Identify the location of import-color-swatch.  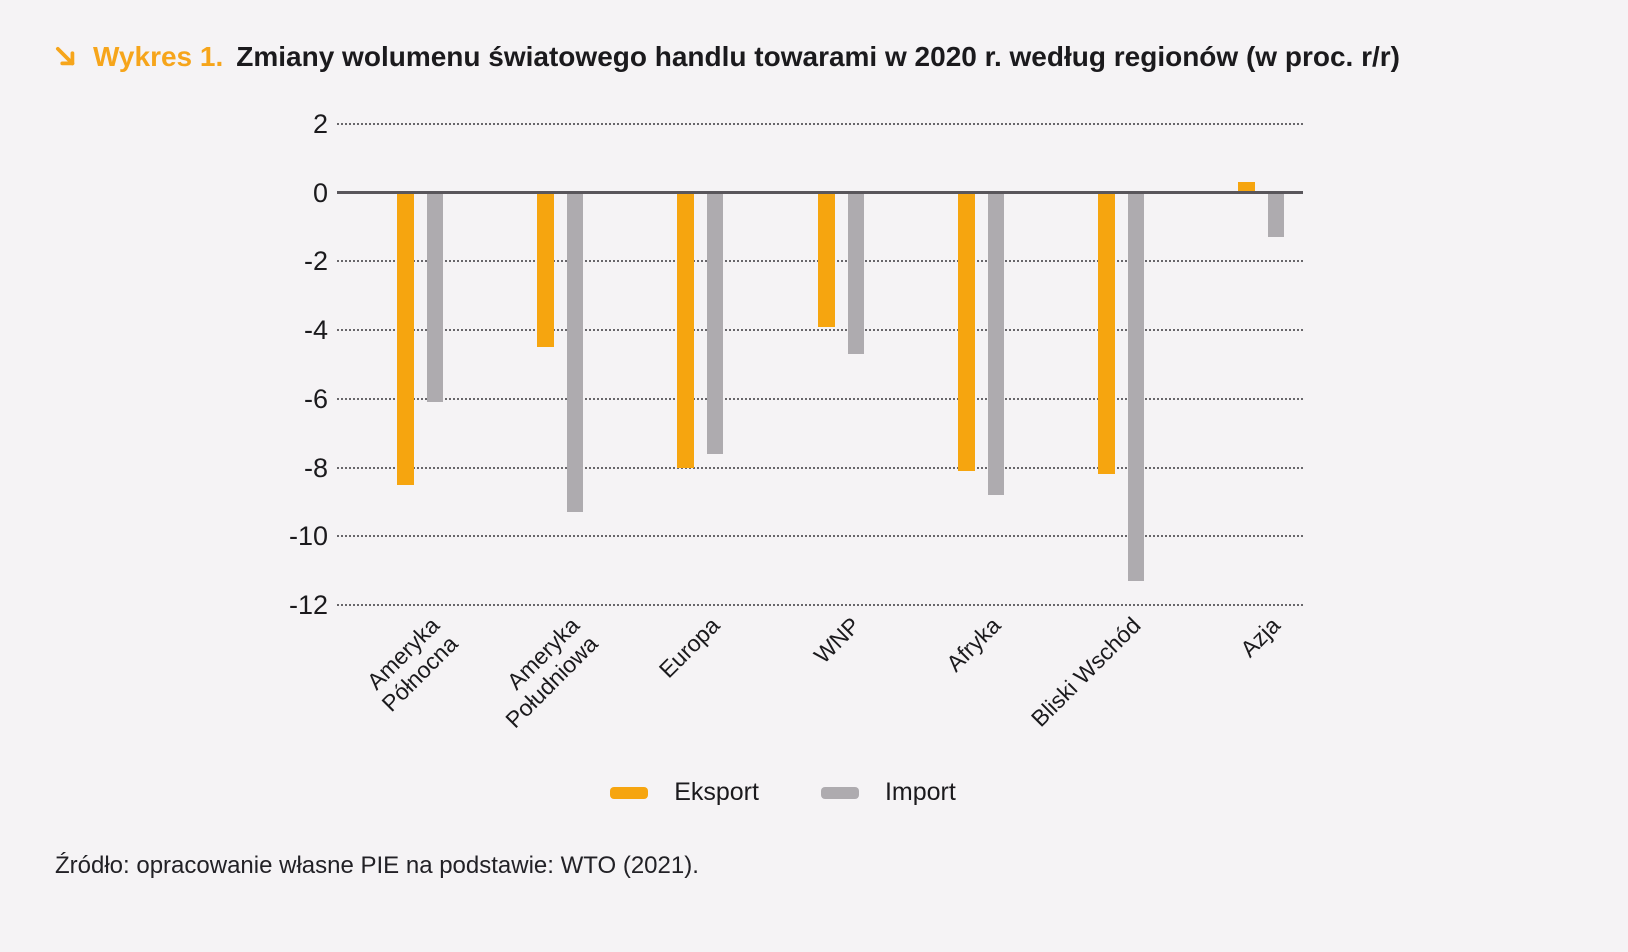
(839, 792).